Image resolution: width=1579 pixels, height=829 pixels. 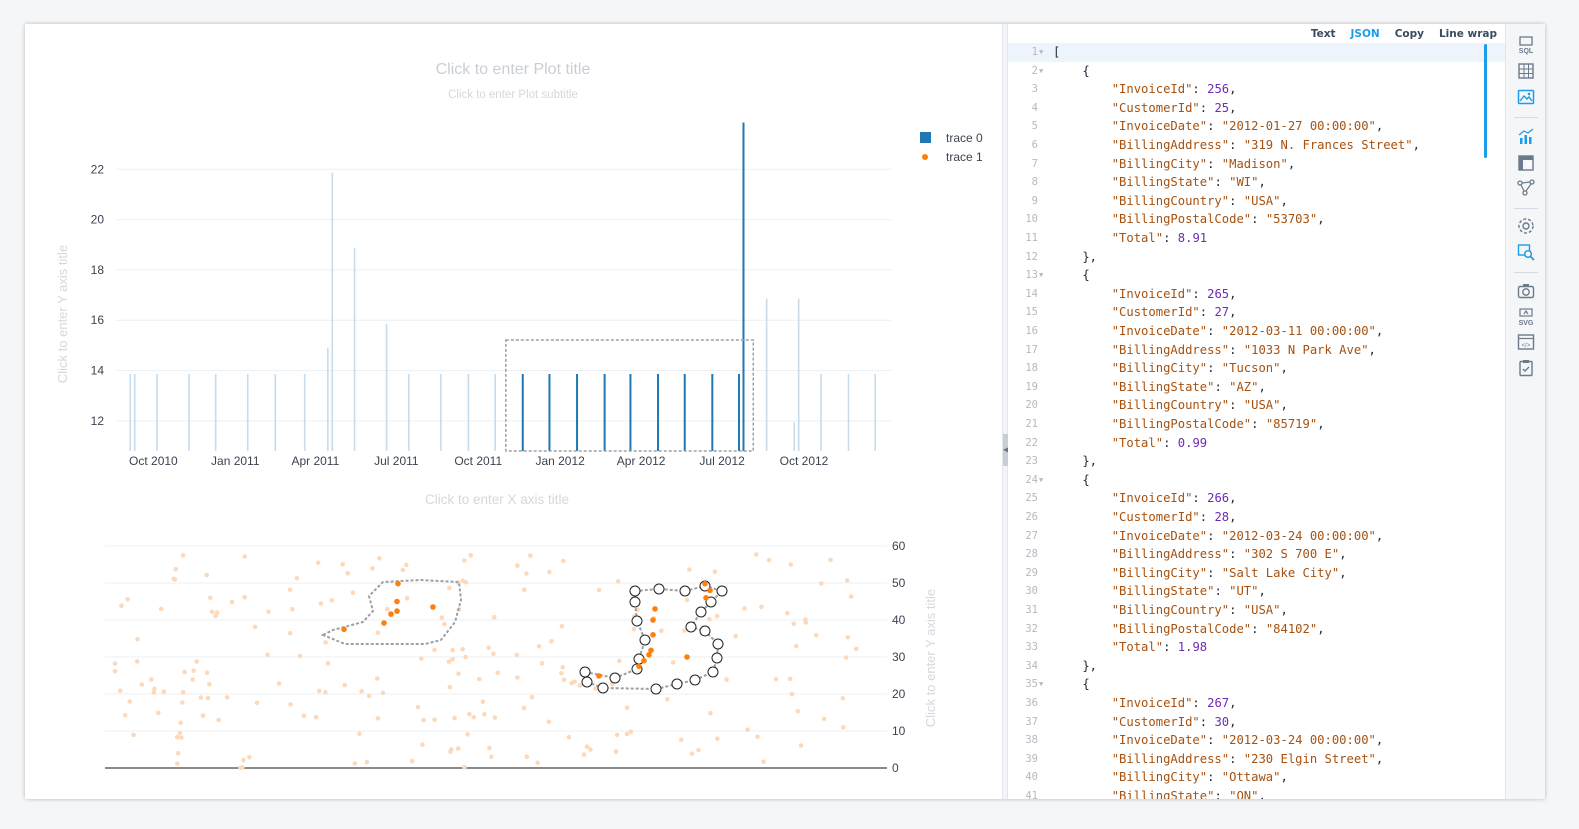 What do you see at coordinates (1256, 666) in the screenshot?
I see `code-line: 34 },` at bounding box center [1256, 666].